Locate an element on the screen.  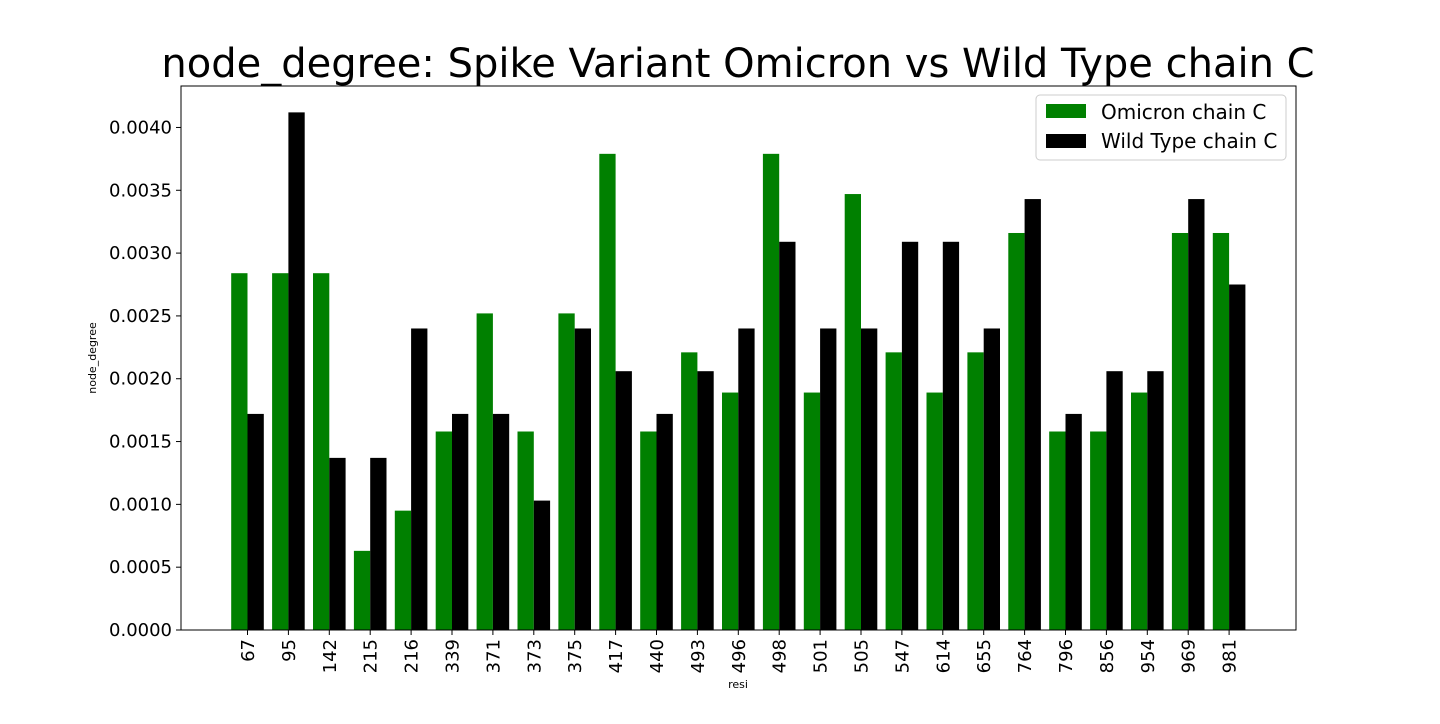
x-tick-label: 498 is located at coordinates (780, 656).